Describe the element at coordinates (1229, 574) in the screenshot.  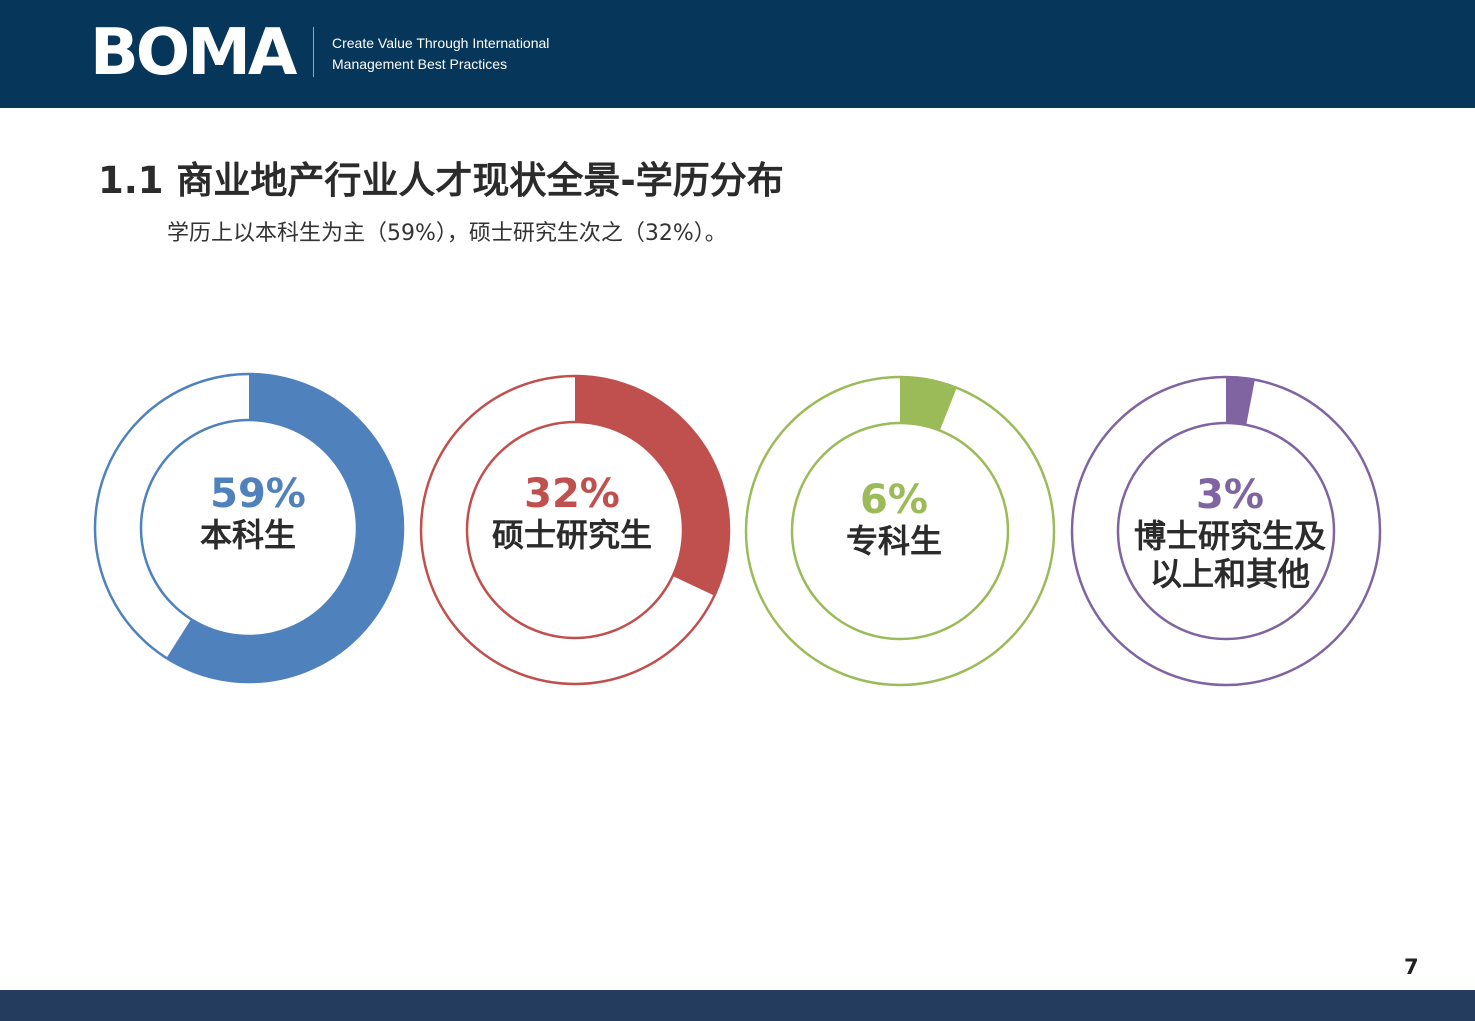
I see `donut-name-doctor-line-2: 以上和其他` at that location.